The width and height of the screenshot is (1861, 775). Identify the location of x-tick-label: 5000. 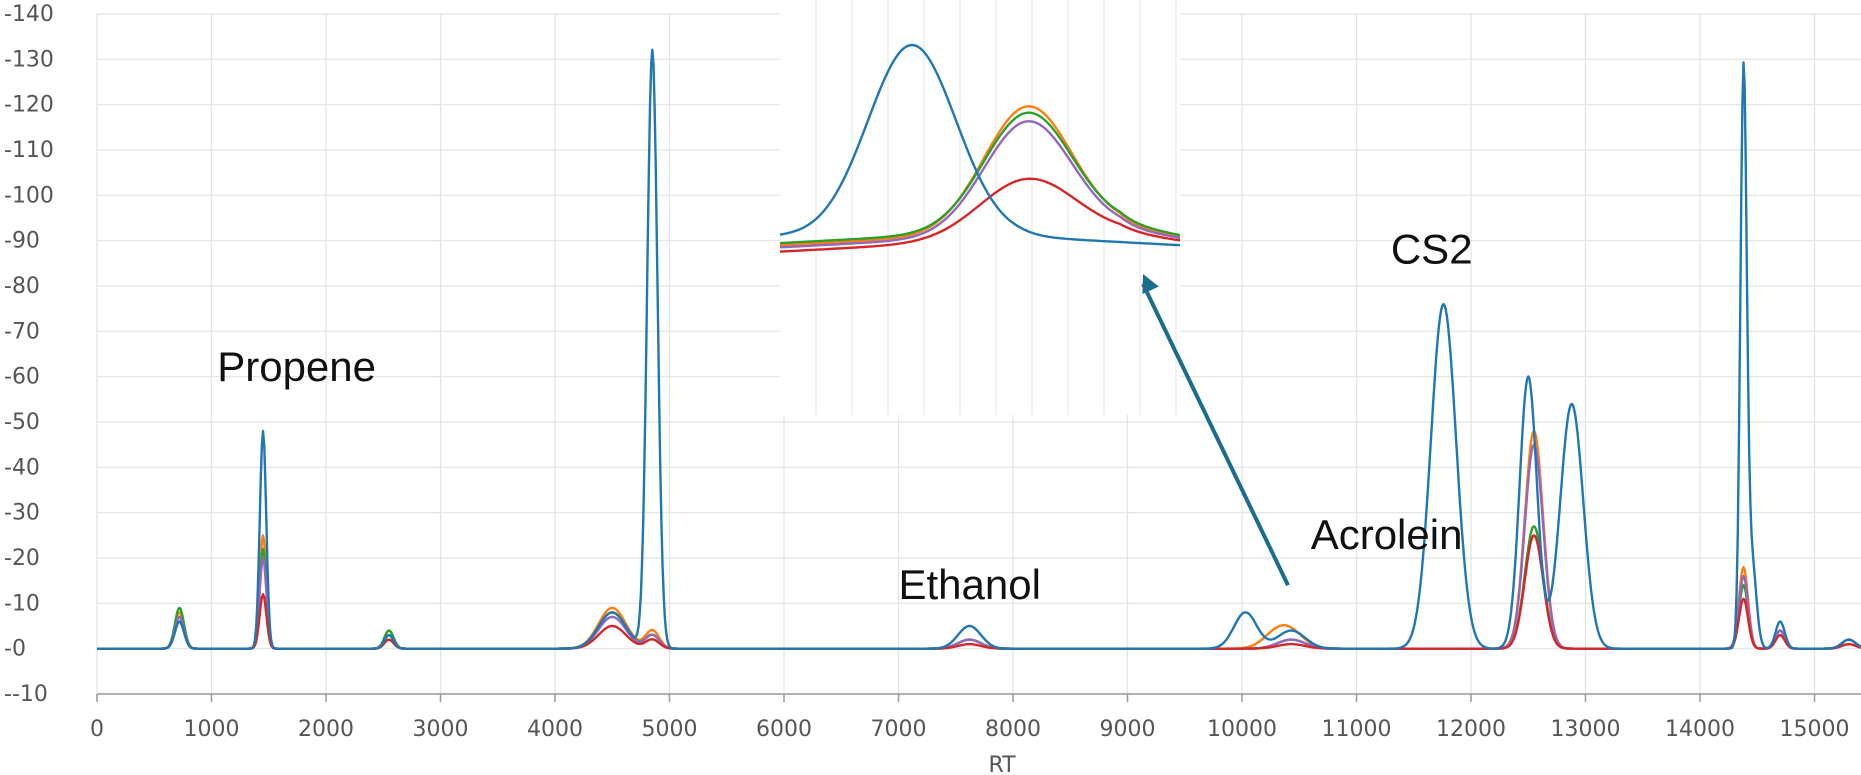
(670, 729).